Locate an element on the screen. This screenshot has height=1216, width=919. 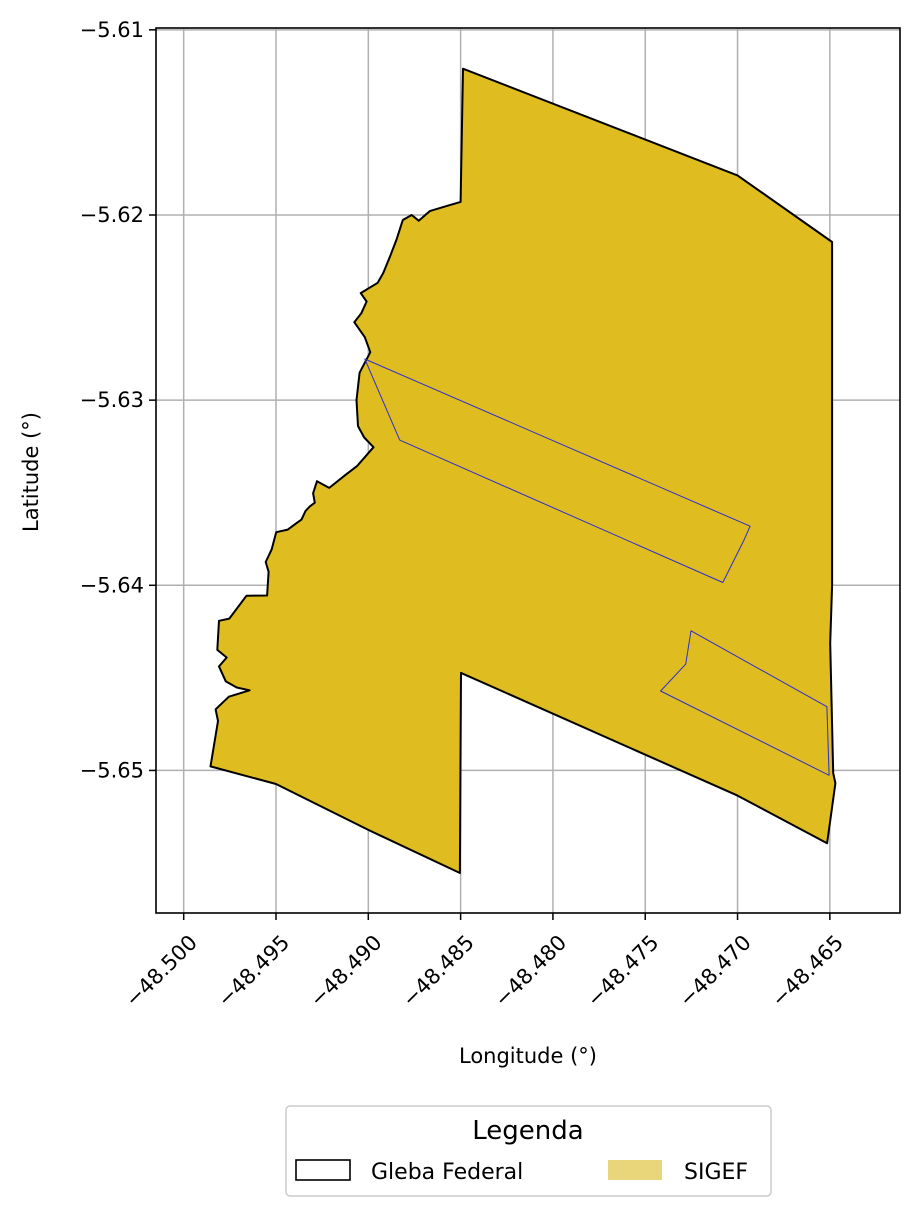
y-tick-label: −5.61 is located at coordinates (112, 30).